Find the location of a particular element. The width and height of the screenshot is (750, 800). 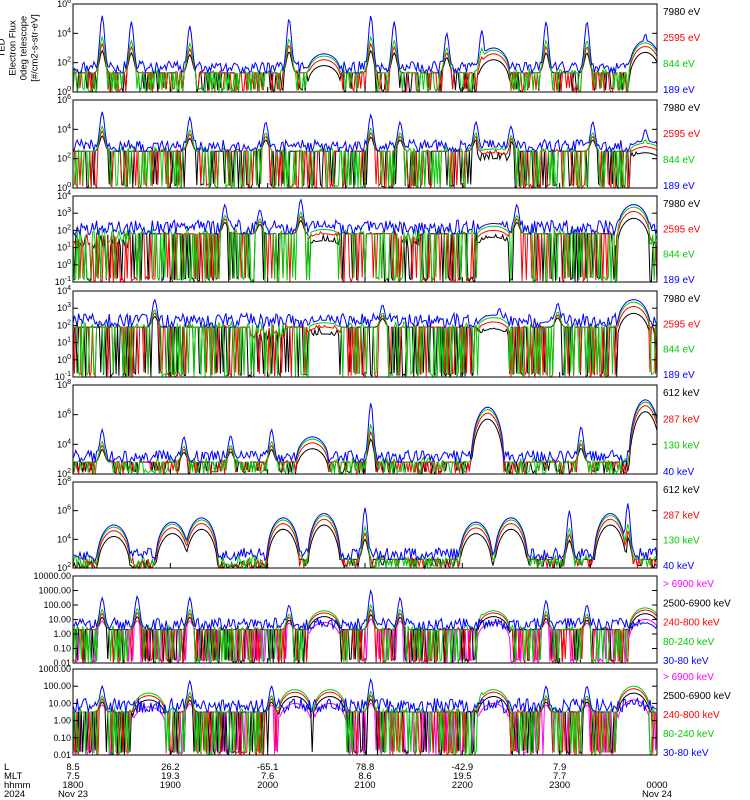

x-axis-time-label: 2000 is located at coordinates (267, 785).